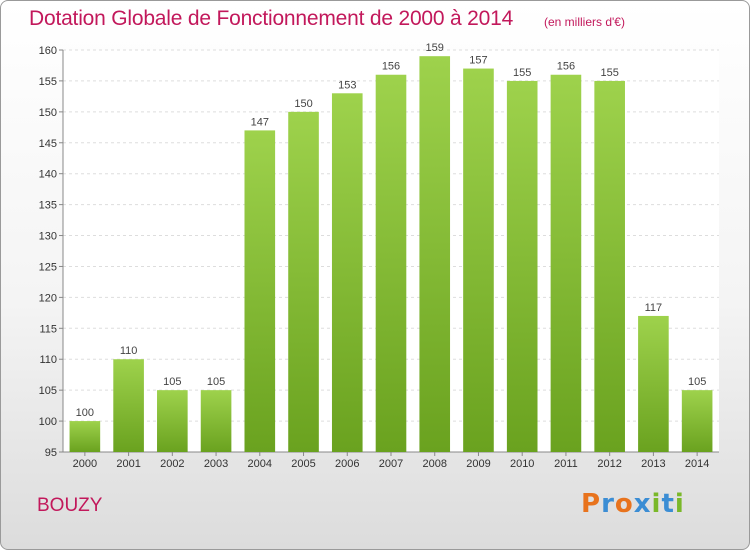 This screenshot has height=550, width=750. What do you see at coordinates (48, 360) in the screenshot?
I see `y-tick-label: 110` at bounding box center [48, 360].